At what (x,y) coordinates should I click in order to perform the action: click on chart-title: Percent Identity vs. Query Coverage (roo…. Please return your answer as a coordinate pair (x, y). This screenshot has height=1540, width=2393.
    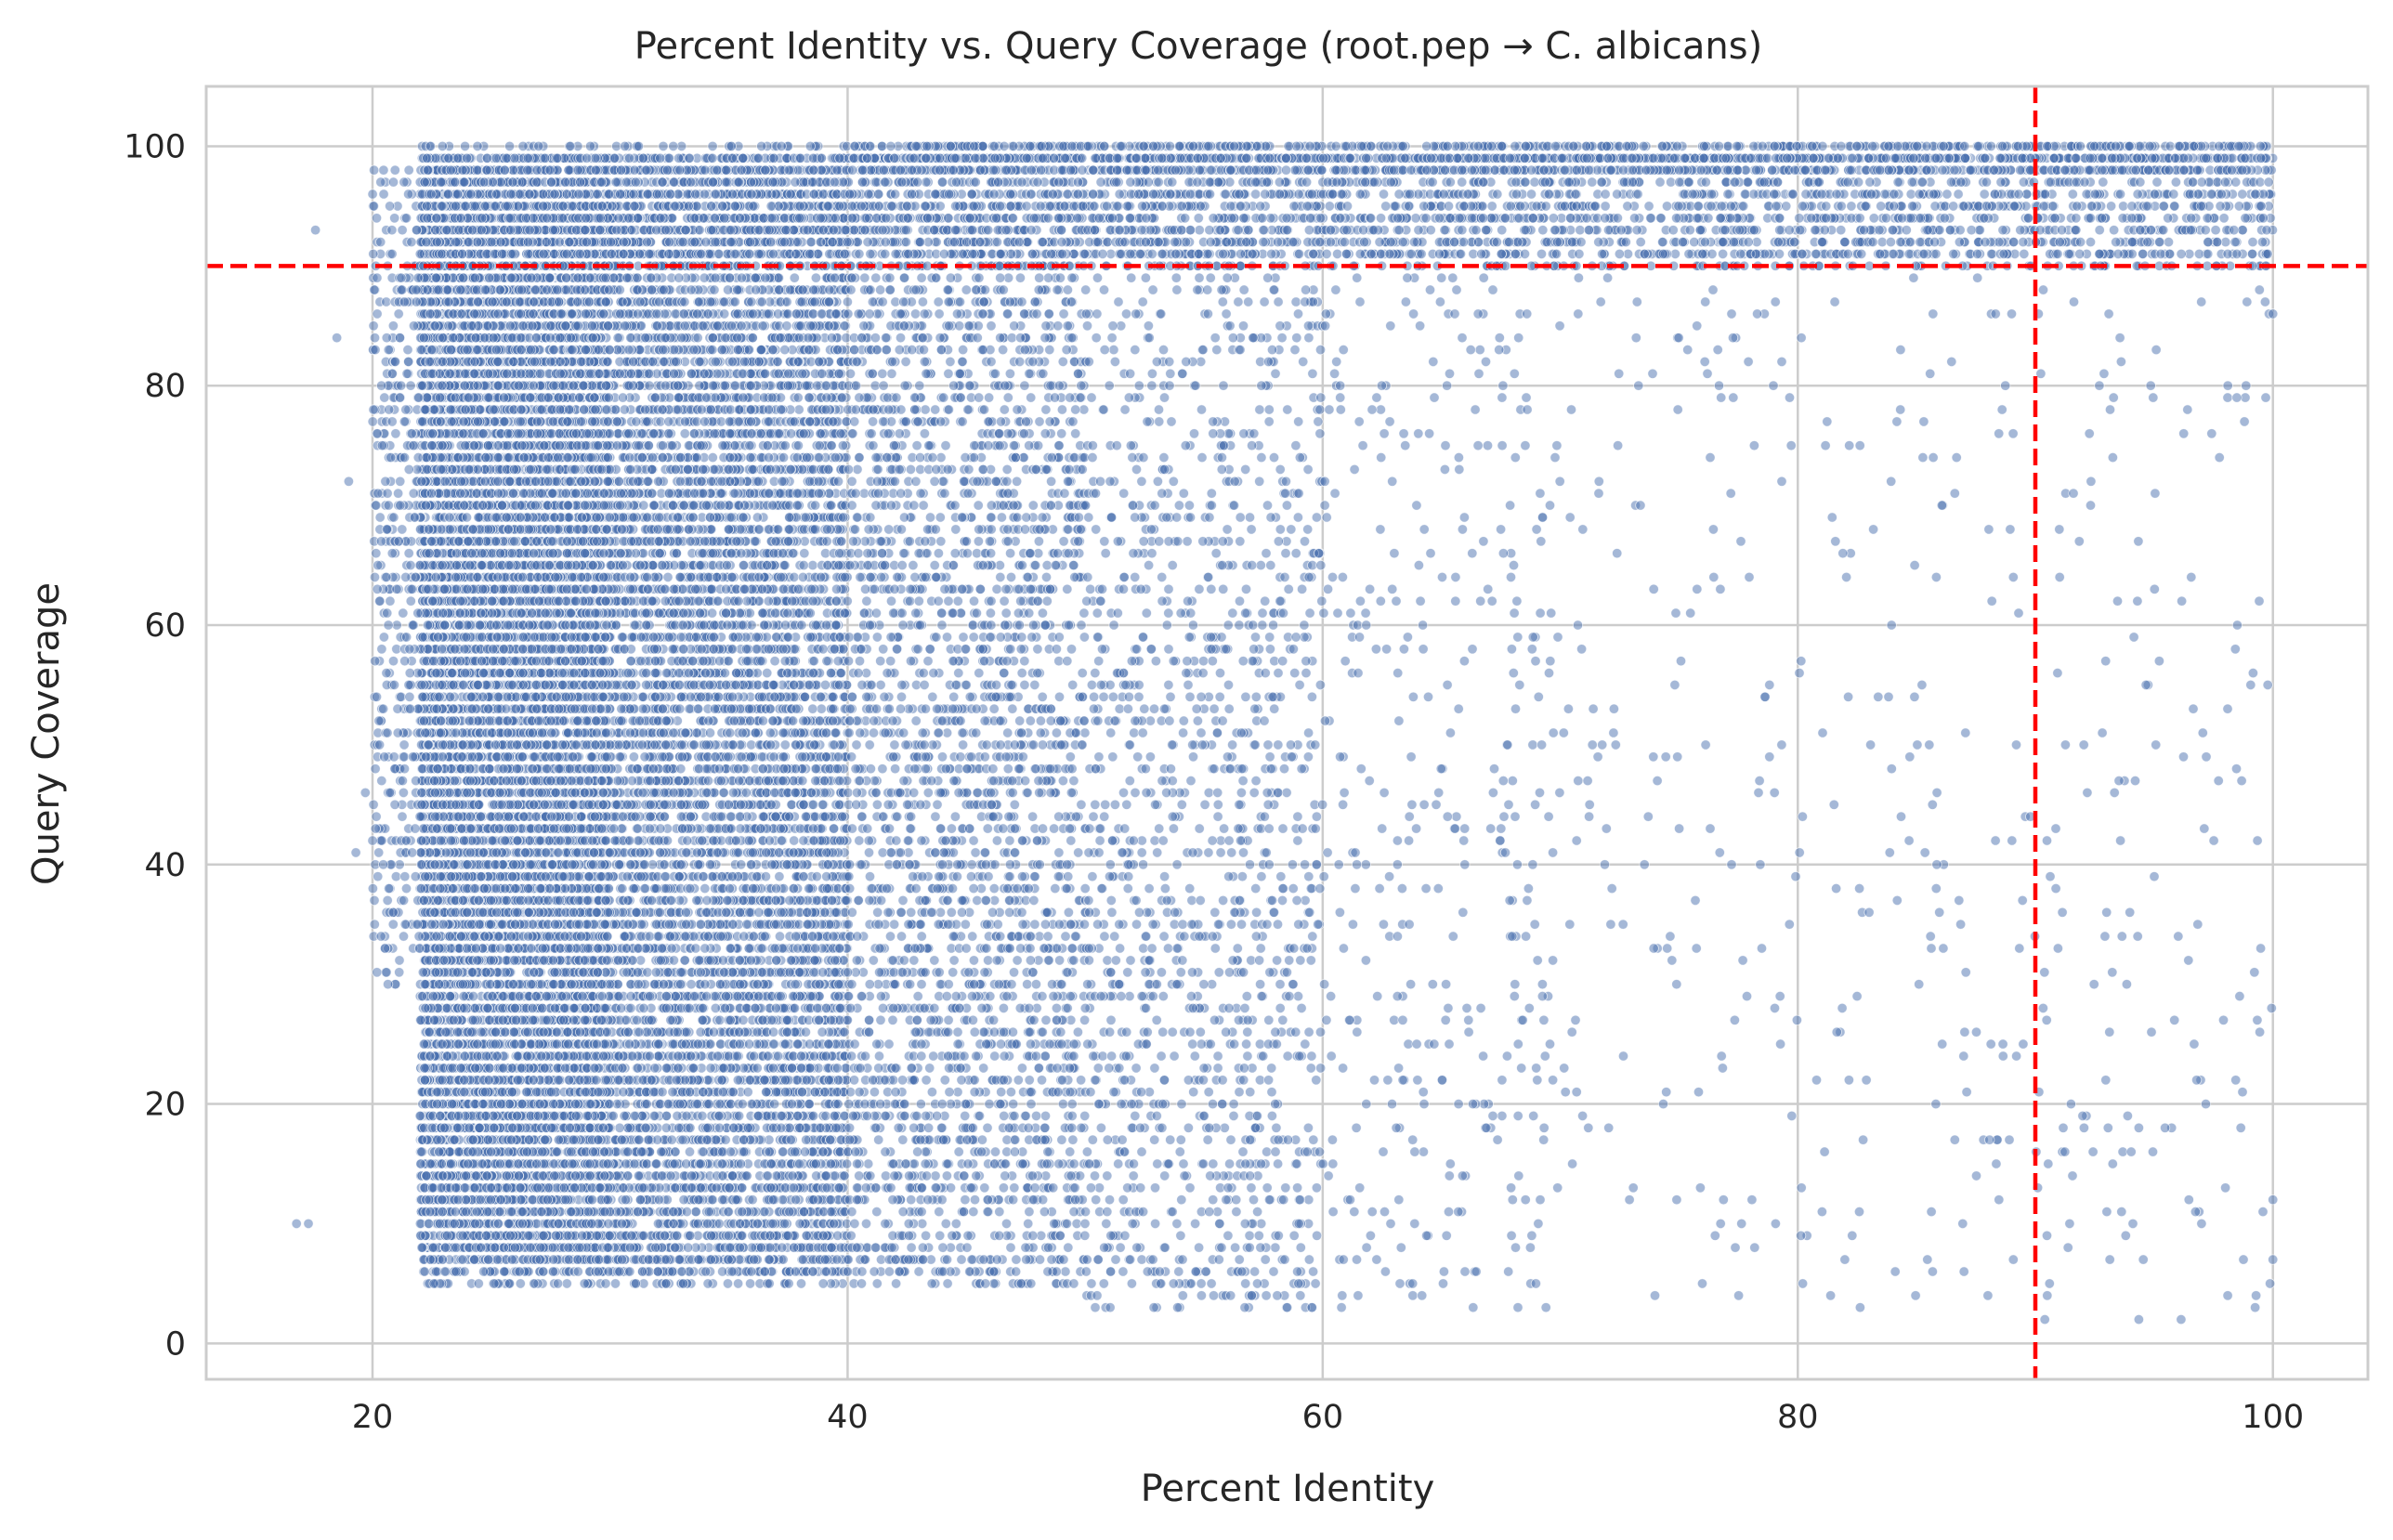
    Looking at the image, I should click on (1198, 46).